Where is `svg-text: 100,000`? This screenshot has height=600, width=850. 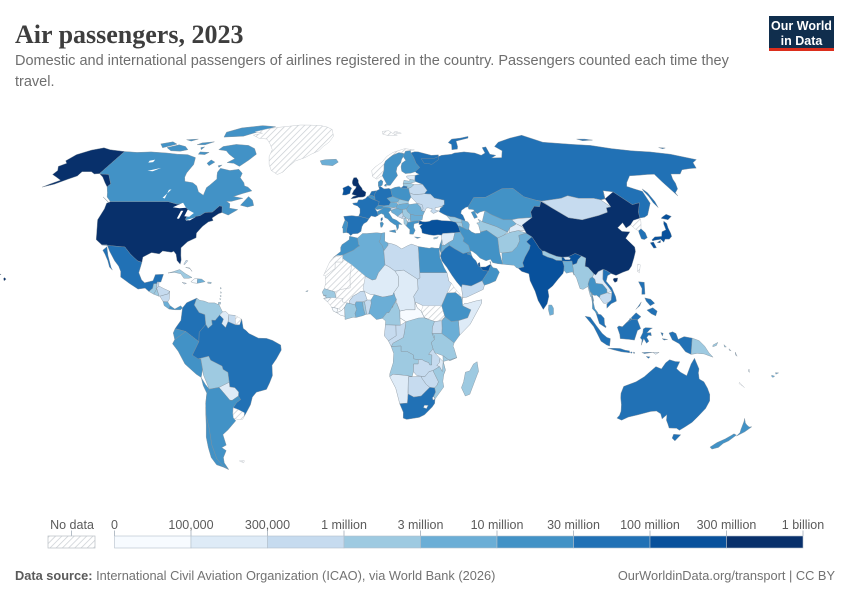
svg-text: 100,000 is located at coordinates (190, 525).